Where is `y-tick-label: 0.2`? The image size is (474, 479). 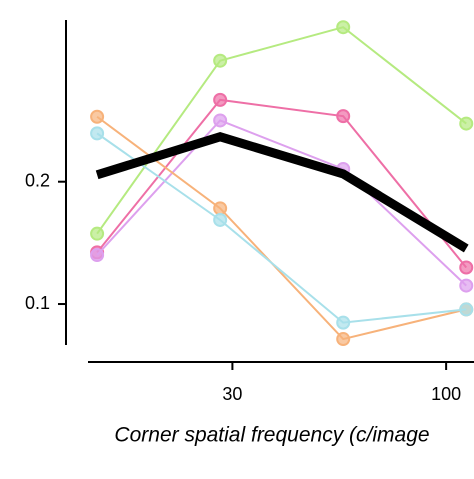 y-tick-label: 0.2 is located at coordinates (37, 180).